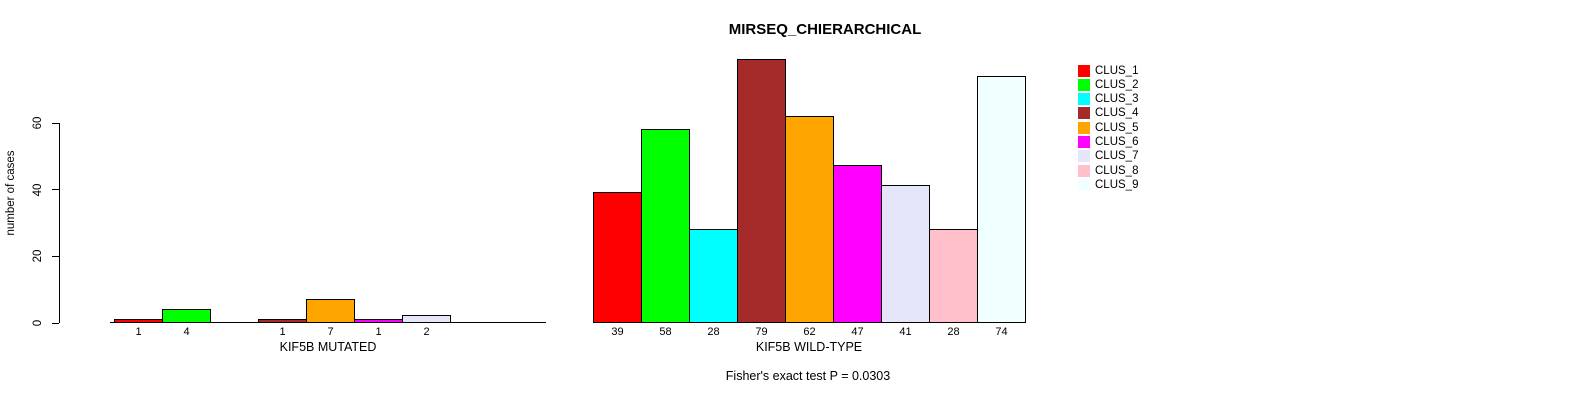 The image size is (1590, 400). Describe the element at coordinates (11, 193) in the screenshot. I see `y-axis-label: number of cases` at that location.